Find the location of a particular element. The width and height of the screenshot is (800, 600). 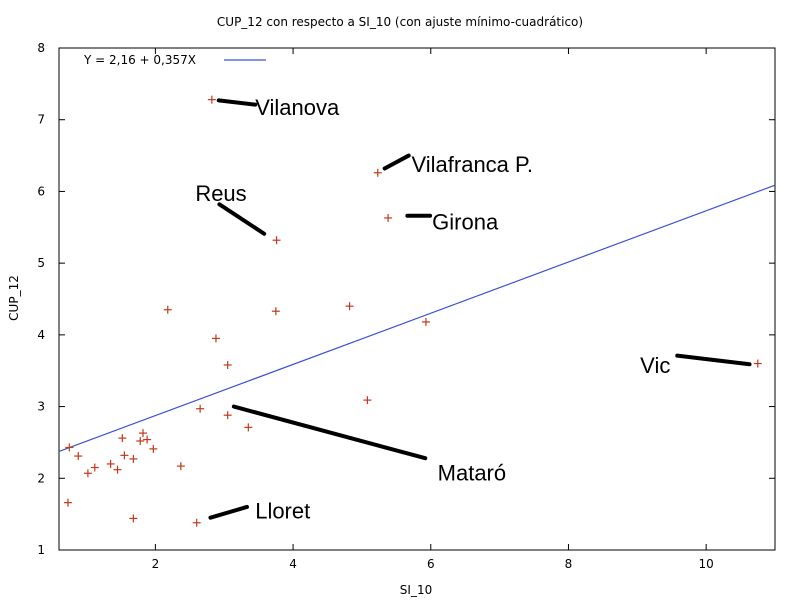

annotation-label: Reus is located at coordinates (220, 193).